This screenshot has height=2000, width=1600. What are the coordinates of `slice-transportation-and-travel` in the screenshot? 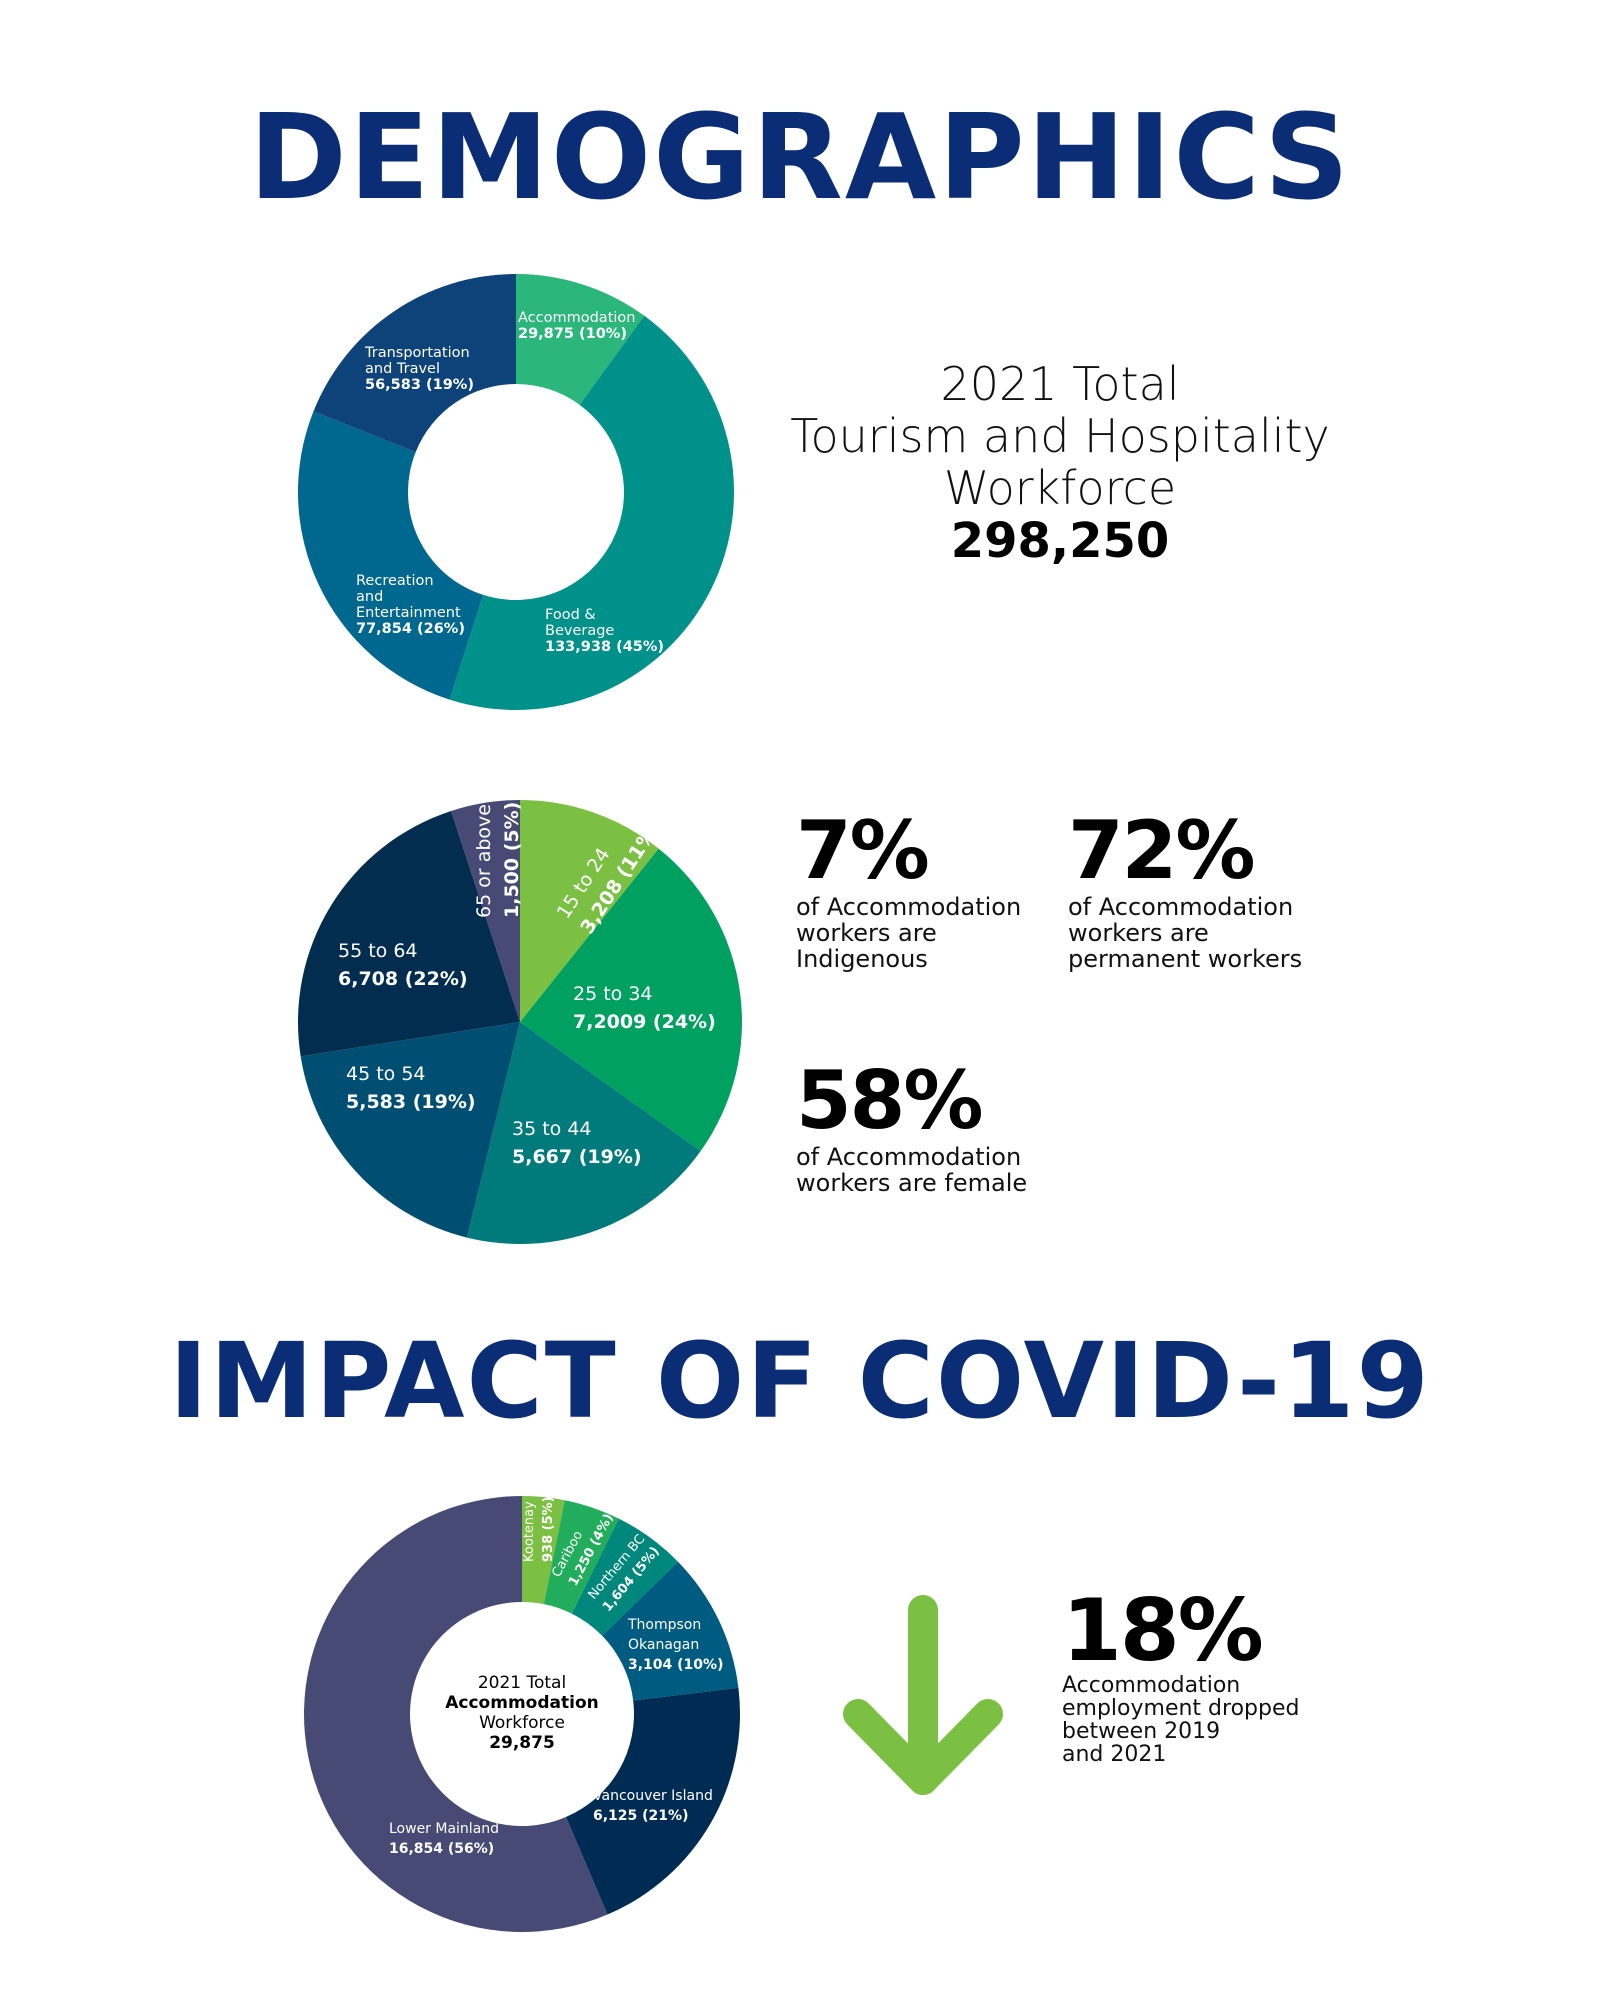 It's located at (414, 363).